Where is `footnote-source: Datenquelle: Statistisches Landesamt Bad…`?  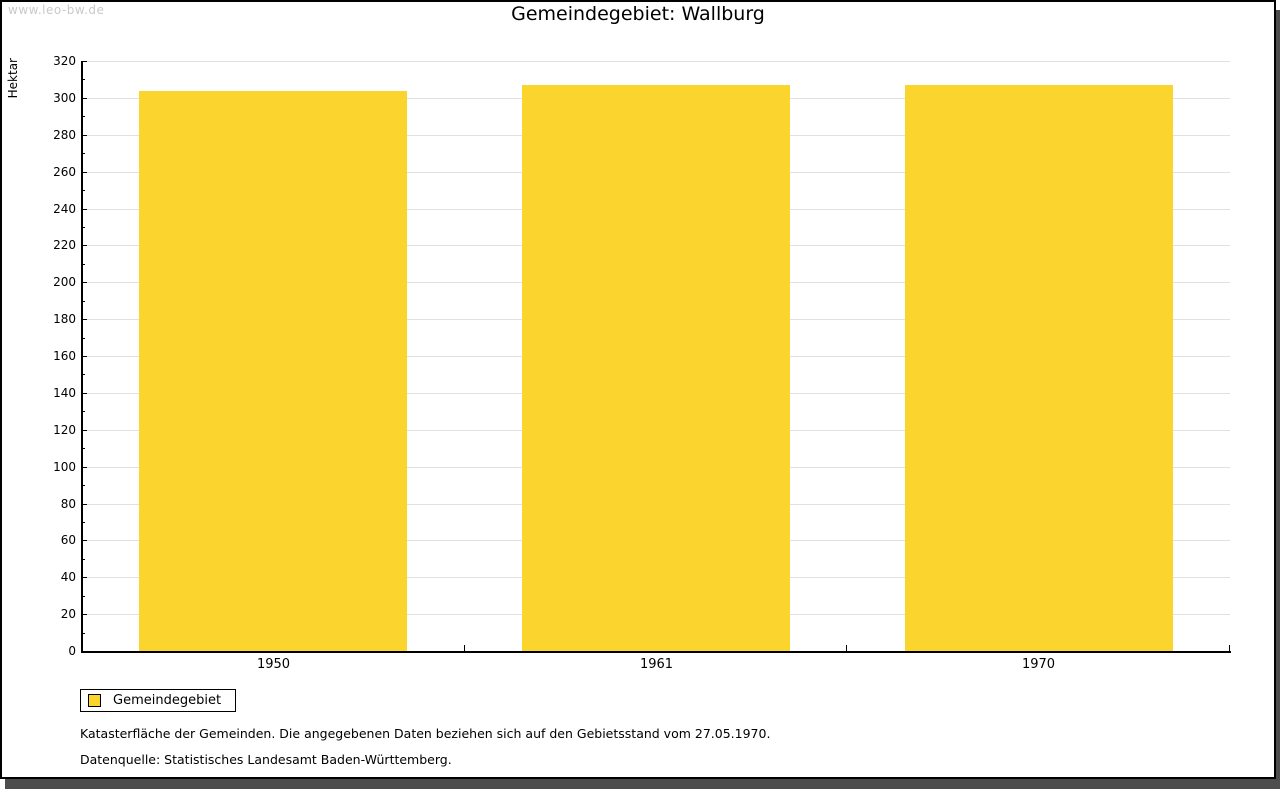 footnote-source: Datenquelle: Statistisches Landesamt Bad… is located at coordinates (266, 759).